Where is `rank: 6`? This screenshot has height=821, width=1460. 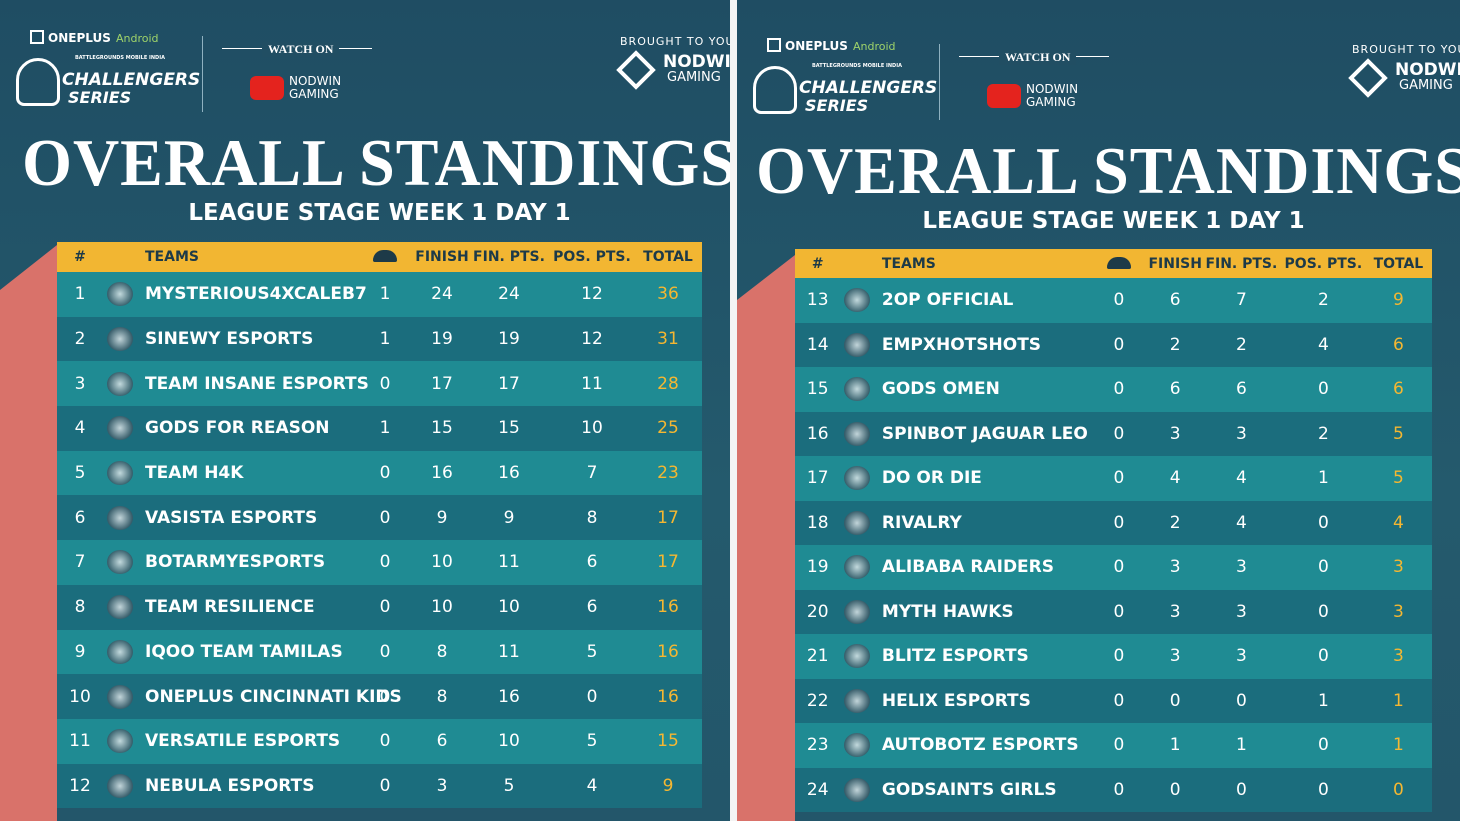
rank: 6 is located at coordinates (80, 517).